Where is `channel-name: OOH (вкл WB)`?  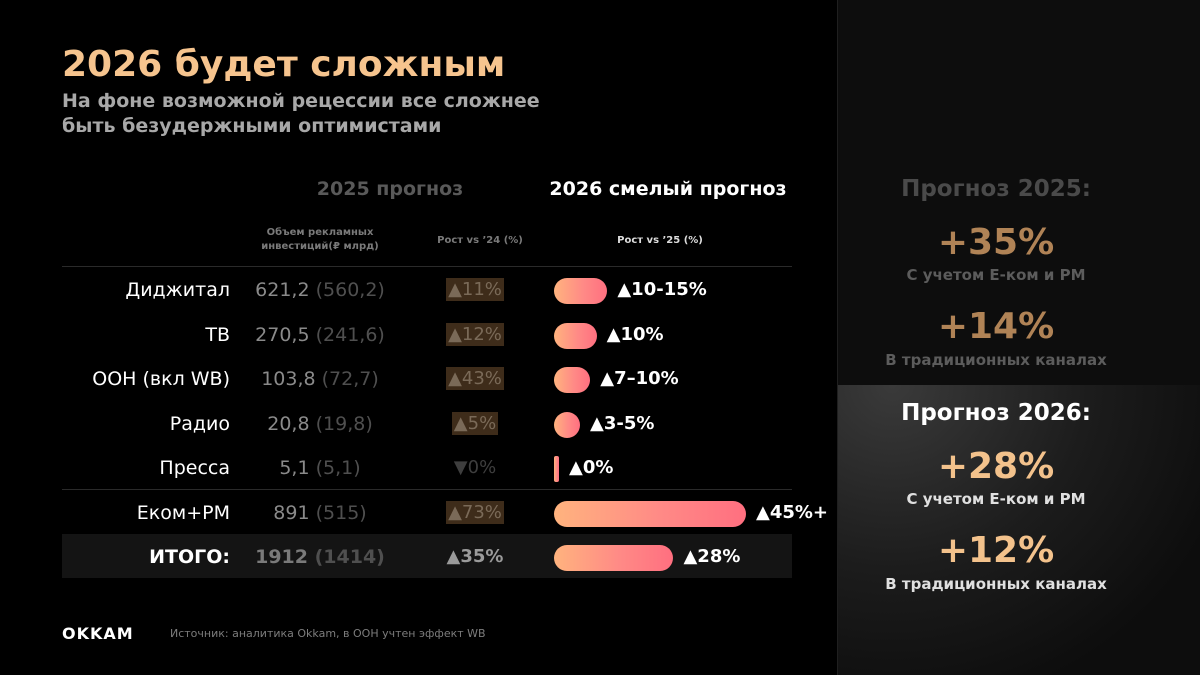
channel-name: OOH (вкл WB) is located at coordinates (161, 379).